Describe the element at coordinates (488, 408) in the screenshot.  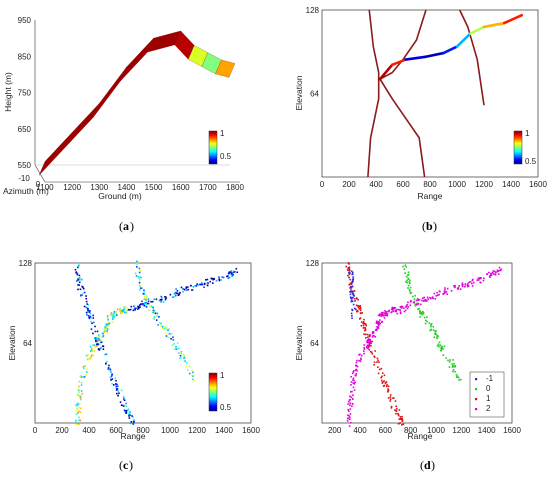
I see `panel-d-legend-label: 2` at that location.